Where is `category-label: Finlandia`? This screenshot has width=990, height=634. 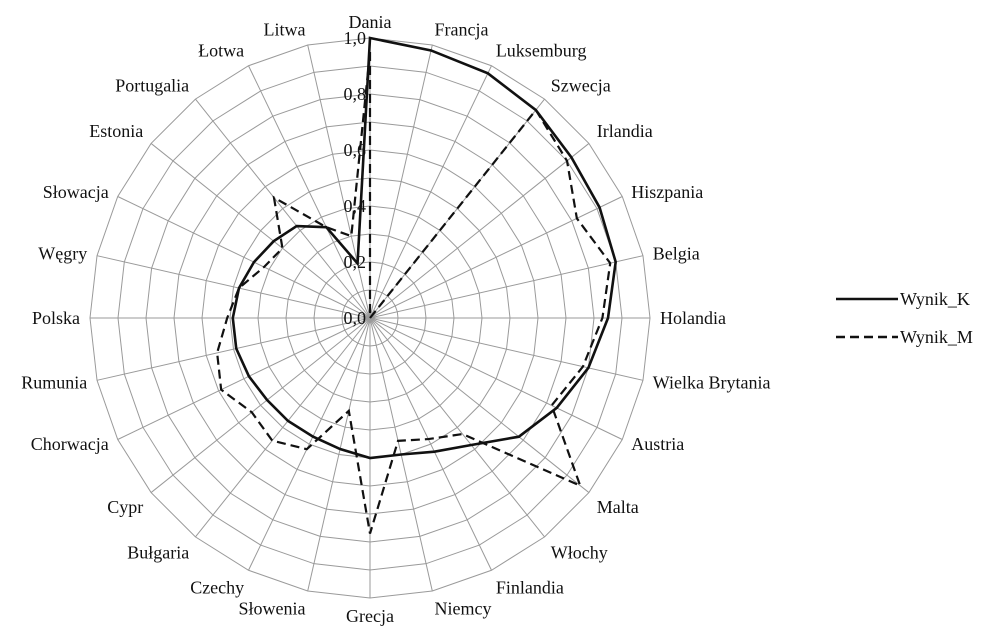 category-label: Finlandia is located at coordinates (530, 587).